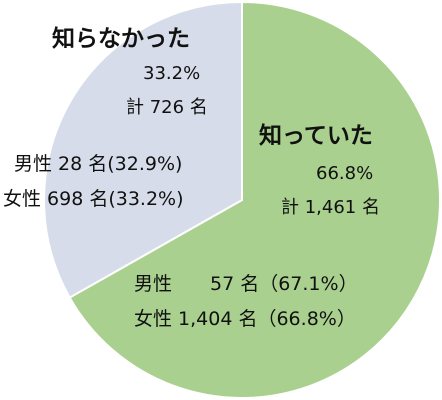 The image size is (442, 400). What do you see at coordinates (171, 73) in the screenshot?
I see `slice-label-unknown-percent: 33.2%` at bounding box center [171, 73].